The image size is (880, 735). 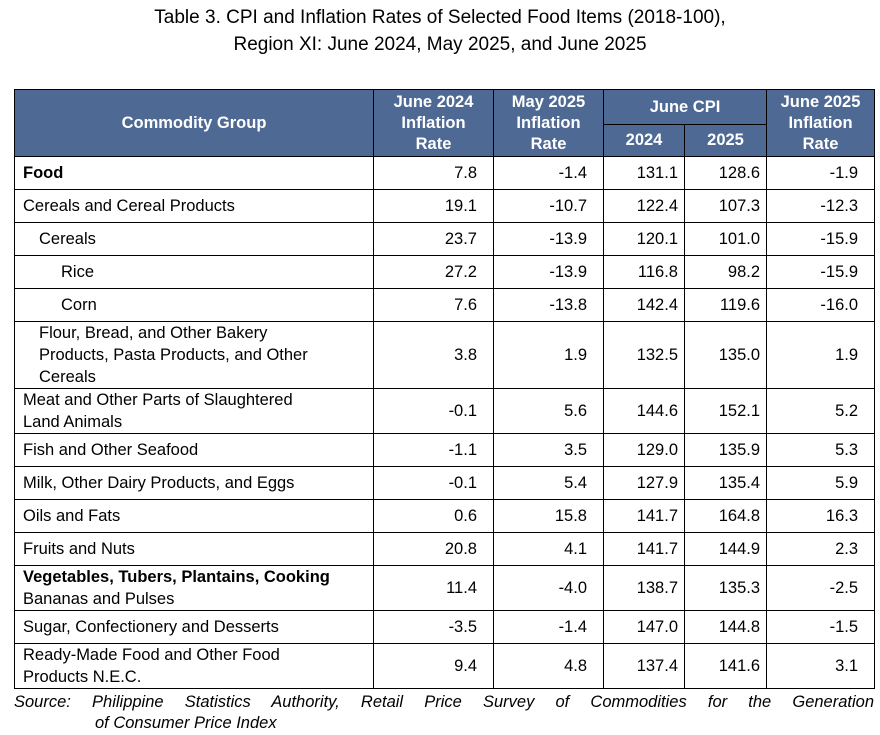 I want to click on cell-cpi-2025: 98.2, so click(x=725, y=272).